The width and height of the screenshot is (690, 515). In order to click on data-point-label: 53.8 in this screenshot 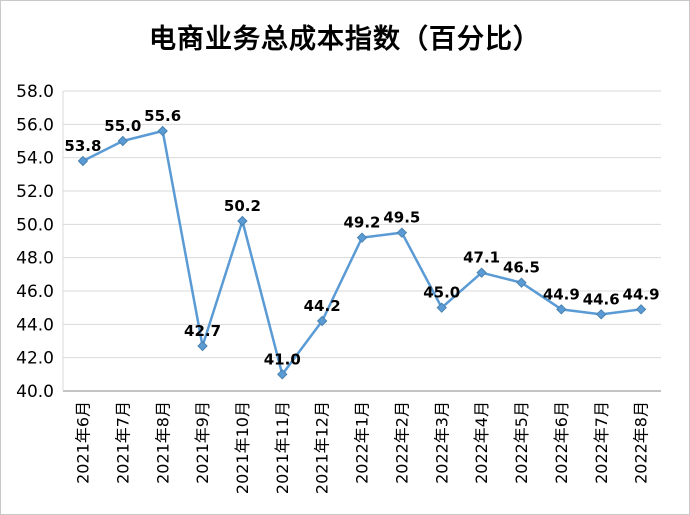, I will do `click(82, 146)`.